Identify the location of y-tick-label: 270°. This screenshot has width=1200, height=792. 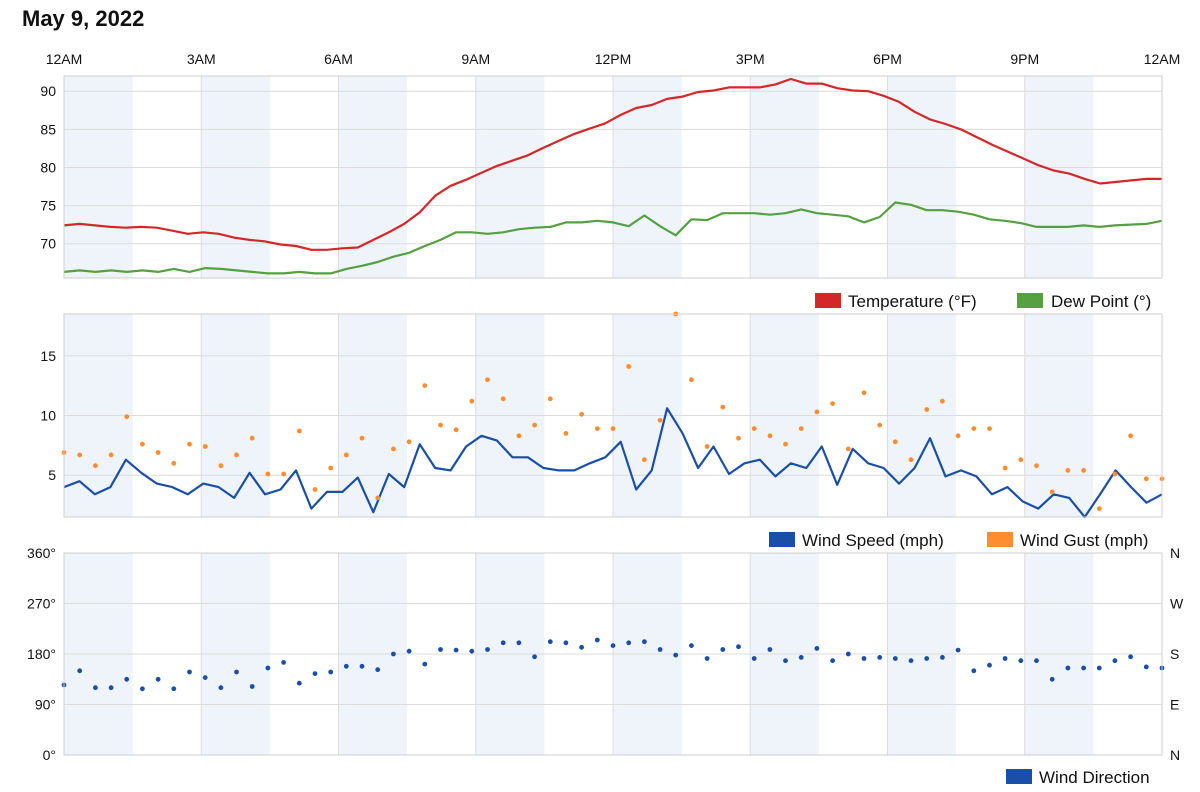
(41, 604).